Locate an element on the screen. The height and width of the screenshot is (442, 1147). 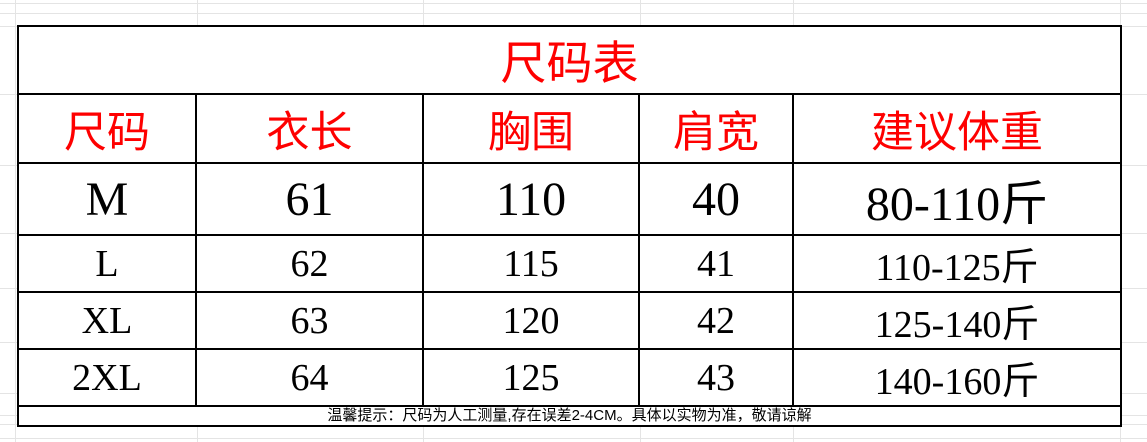
table-note: 温馨提示：尺码为人工测量,存在误差2-4CM。具体以实物为准，敬请谅解 is located at coordinates (569, 416).